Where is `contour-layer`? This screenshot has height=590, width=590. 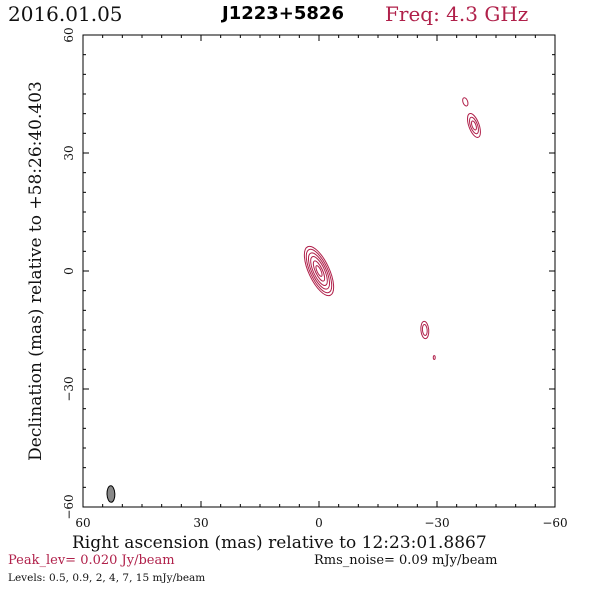
contour-layer is located at coordinates (392, 228).